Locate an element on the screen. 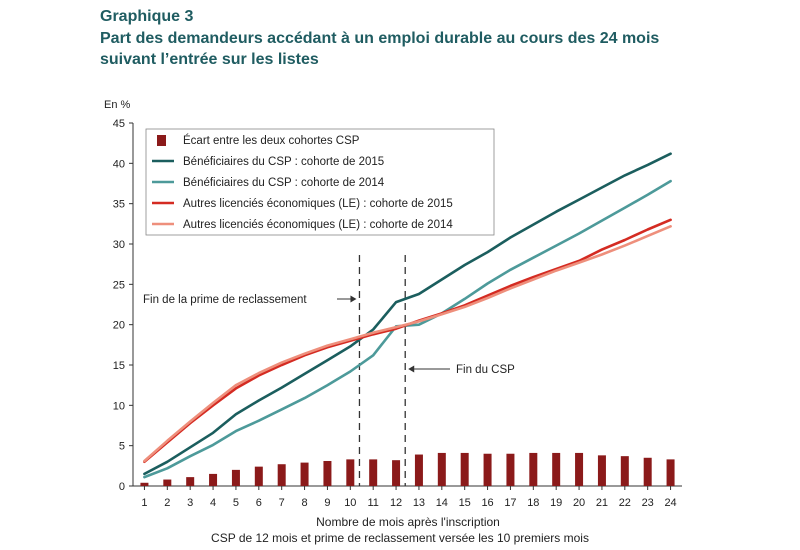 This screenshot has height=550, width=800. x-tick-label: 13 is located at coordinates (419, 503).